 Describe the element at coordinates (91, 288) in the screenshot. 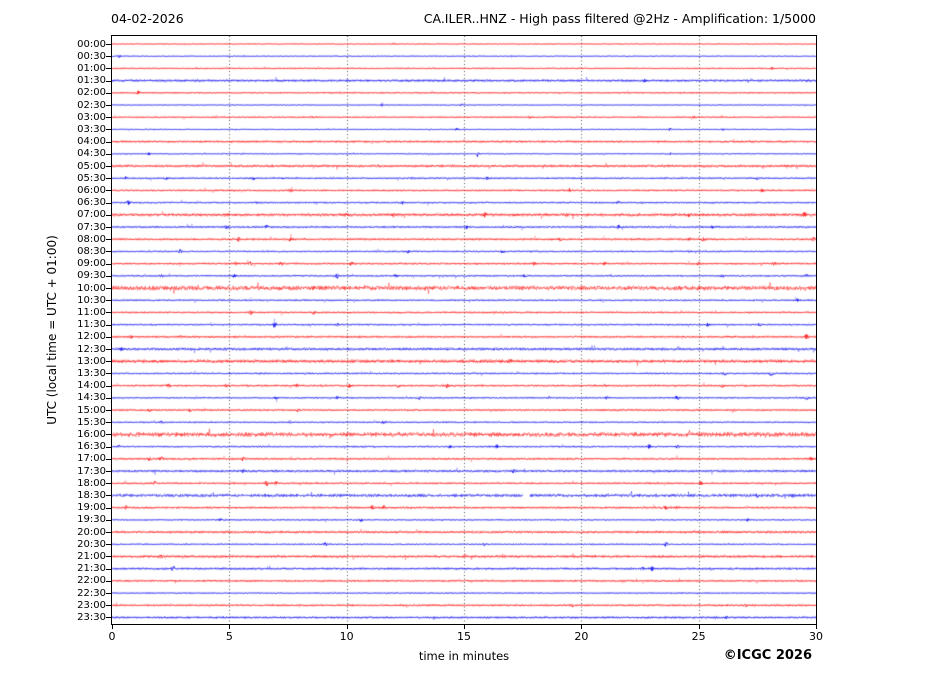

I see `y-tick-label: 10:00` at that location.